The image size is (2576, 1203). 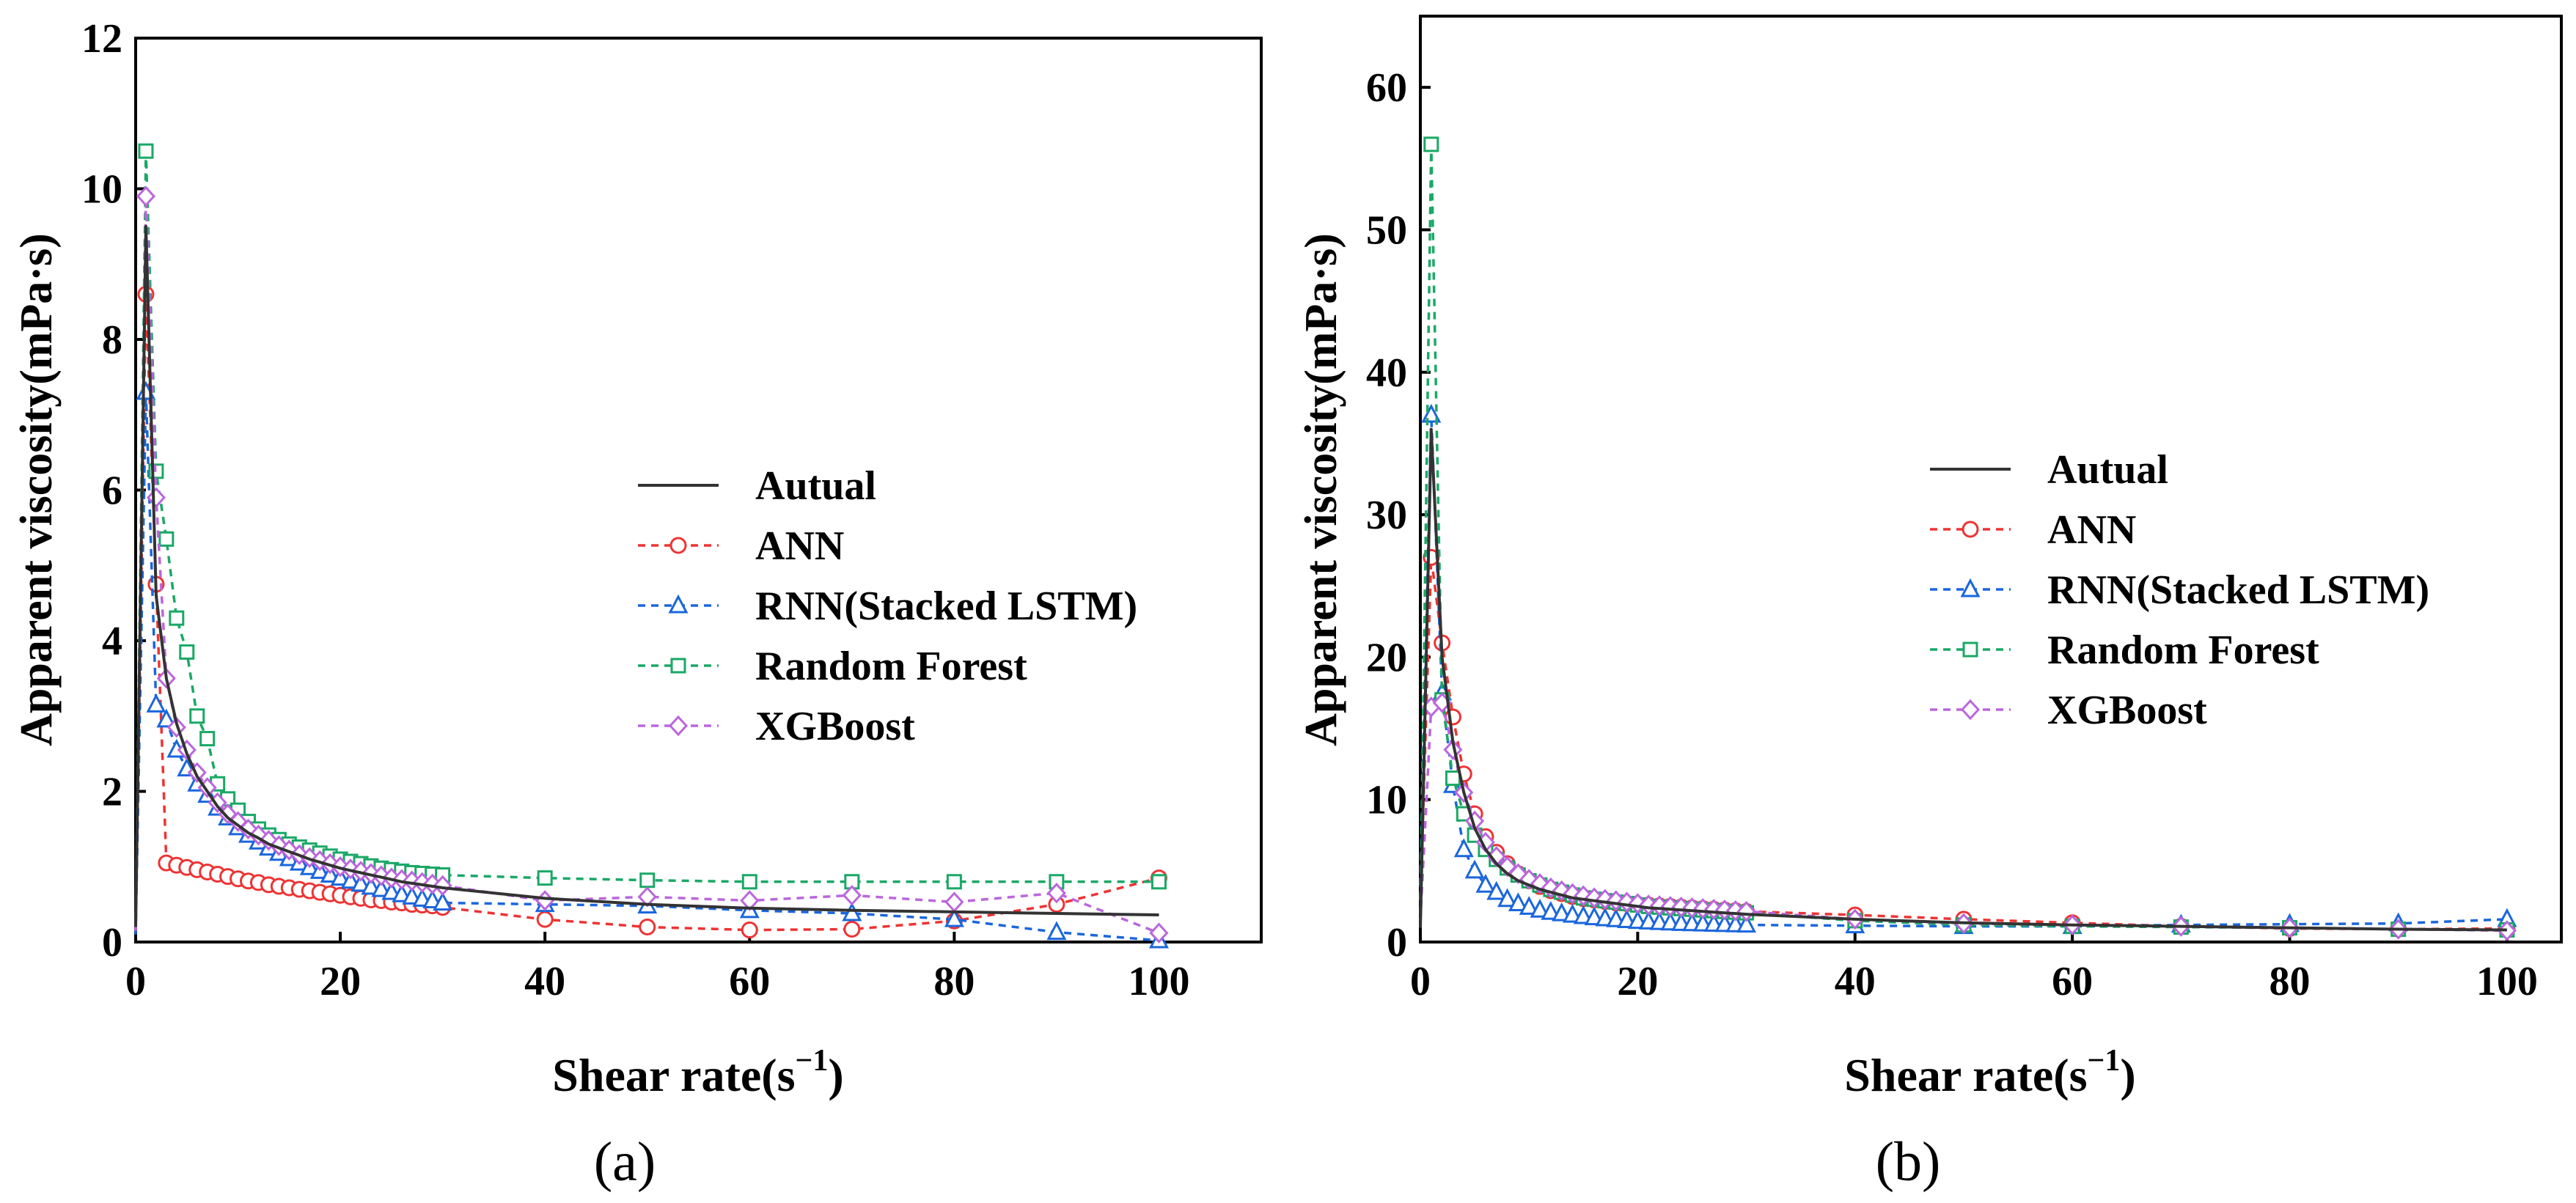 I want to click on y-tick-label: 8, so click(x=112, y=340).